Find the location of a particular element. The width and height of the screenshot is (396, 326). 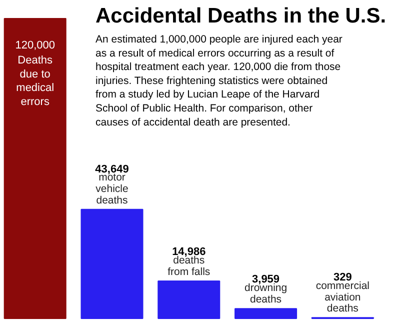

chart-title: Accidental Deaths in the U.S. is located at coordinates (241, 16).